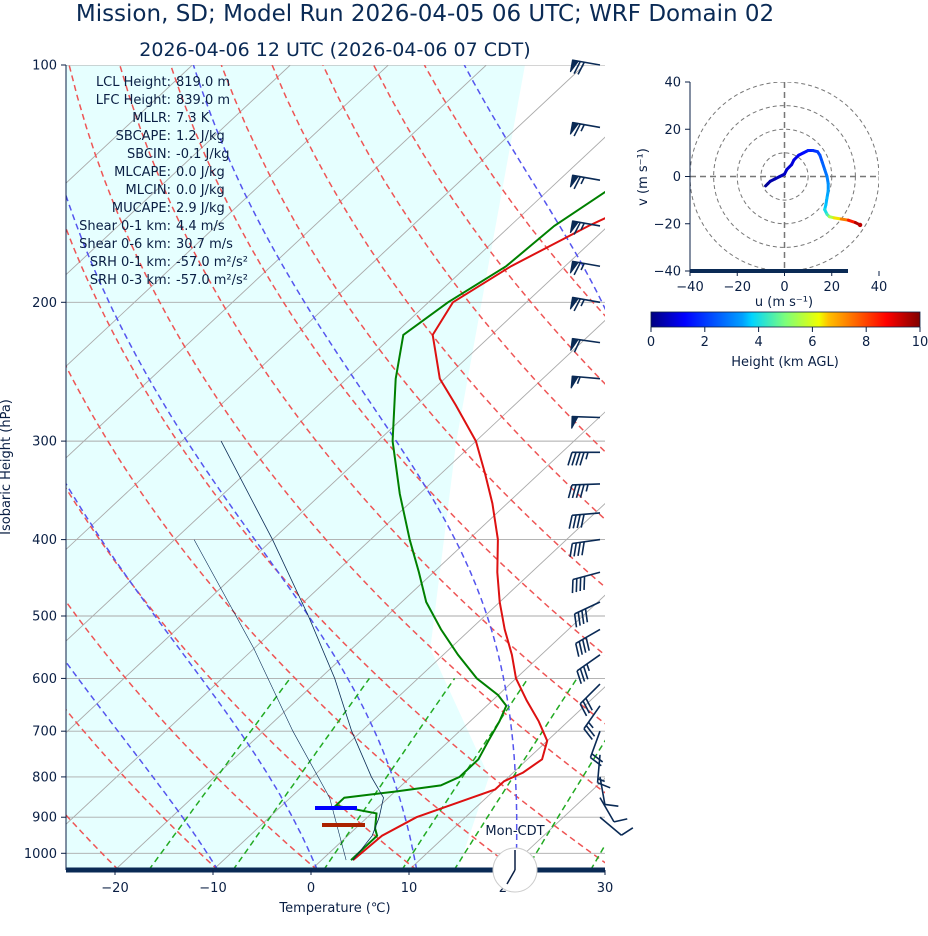 Image resolution: width=928 pixels, height=936 pixels. I want to click on hodograph-x-tick-label: −40, so click(689, 287).